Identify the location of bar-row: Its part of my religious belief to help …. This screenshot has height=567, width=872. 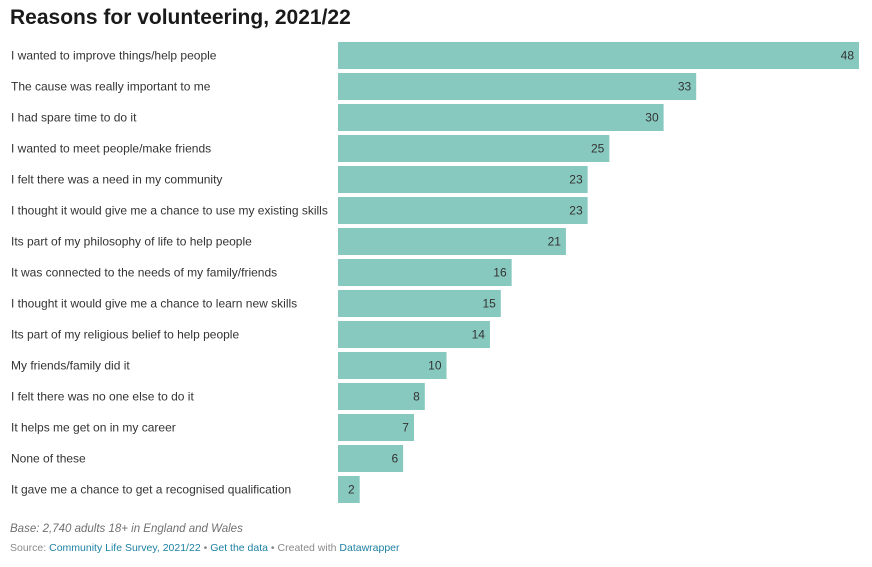
(250, 334).